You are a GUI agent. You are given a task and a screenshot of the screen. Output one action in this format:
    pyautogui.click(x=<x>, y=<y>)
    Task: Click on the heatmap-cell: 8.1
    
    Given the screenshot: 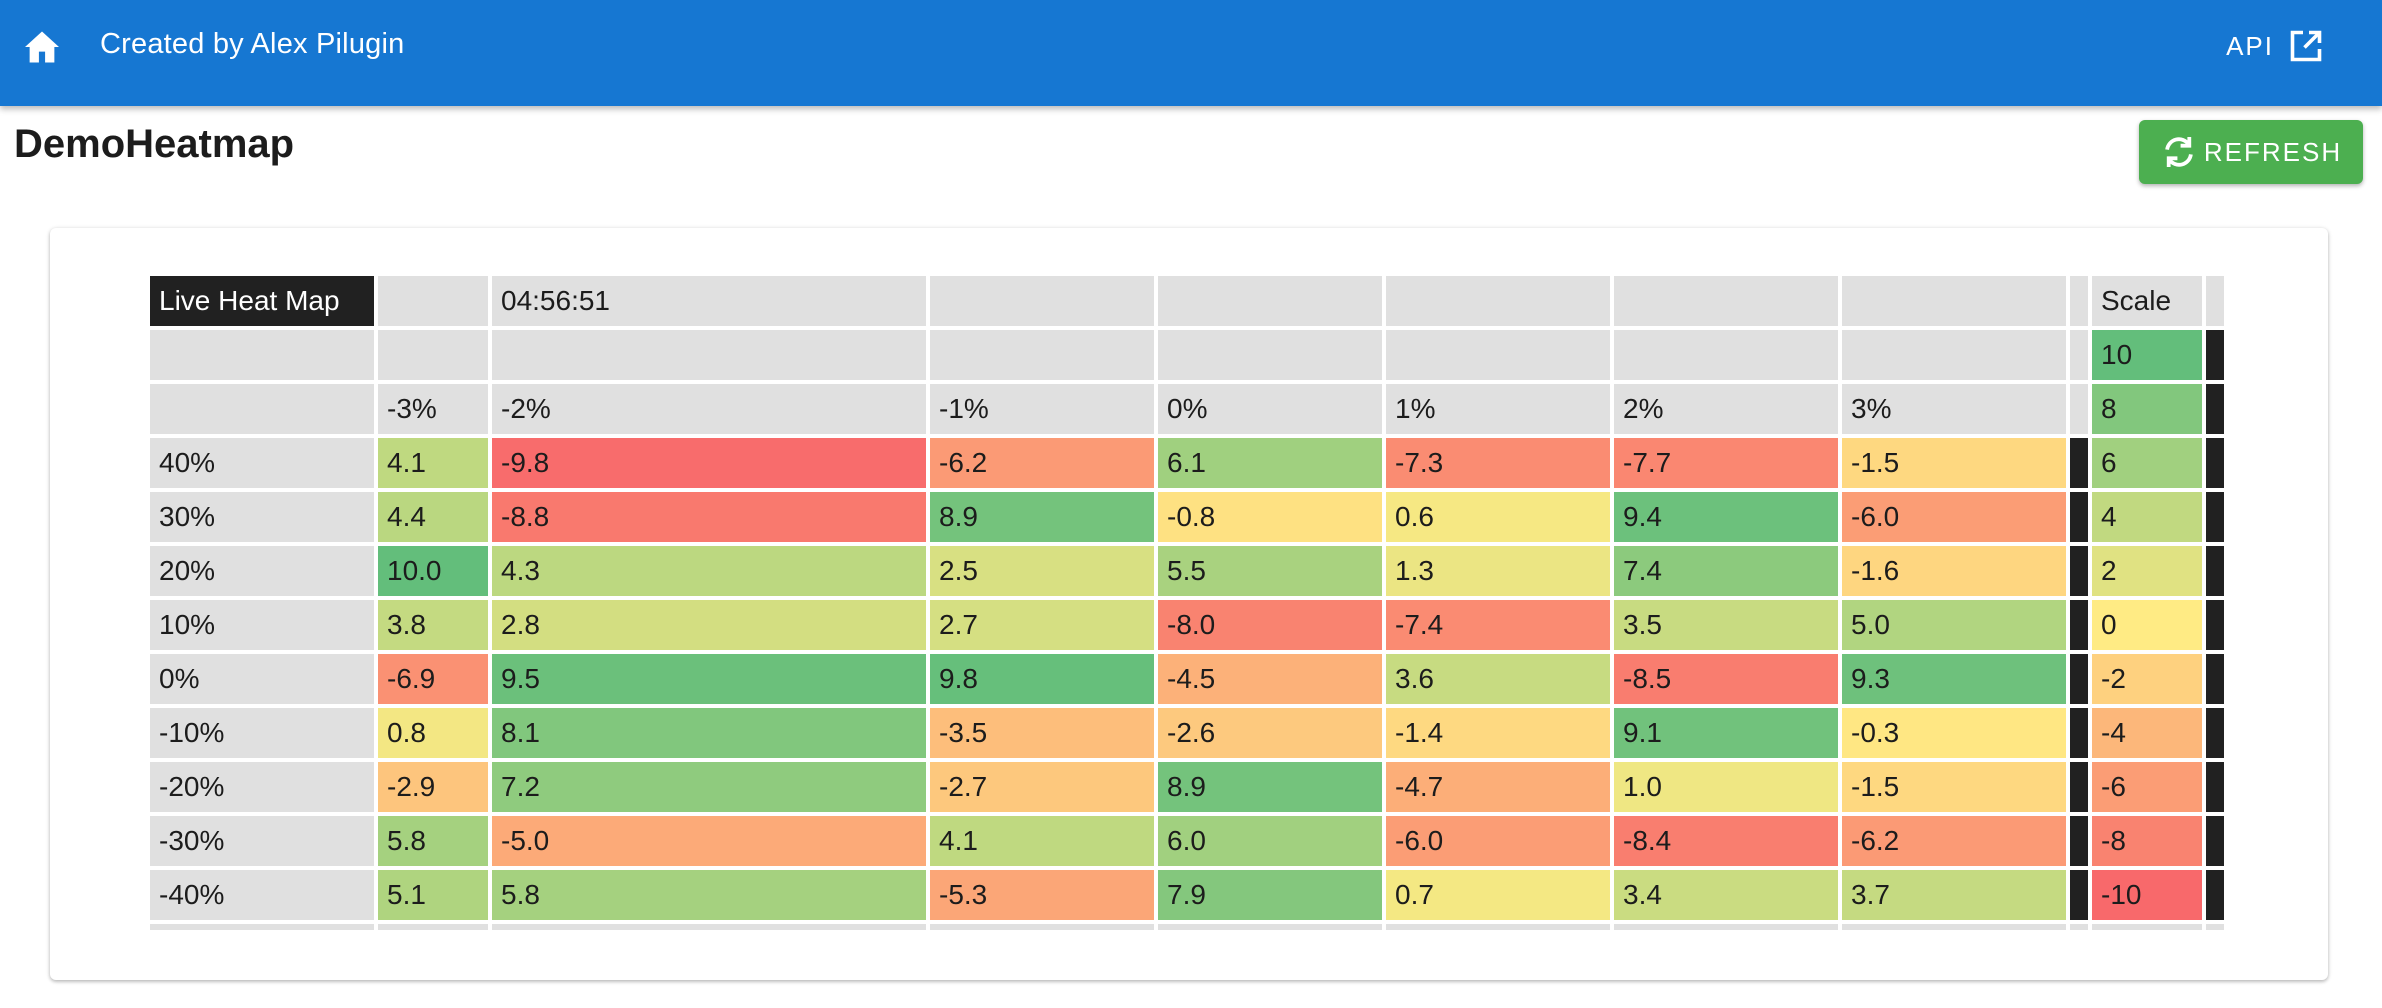 What is the action you would take?
    pyautogui.click(x=709, y=733)
    